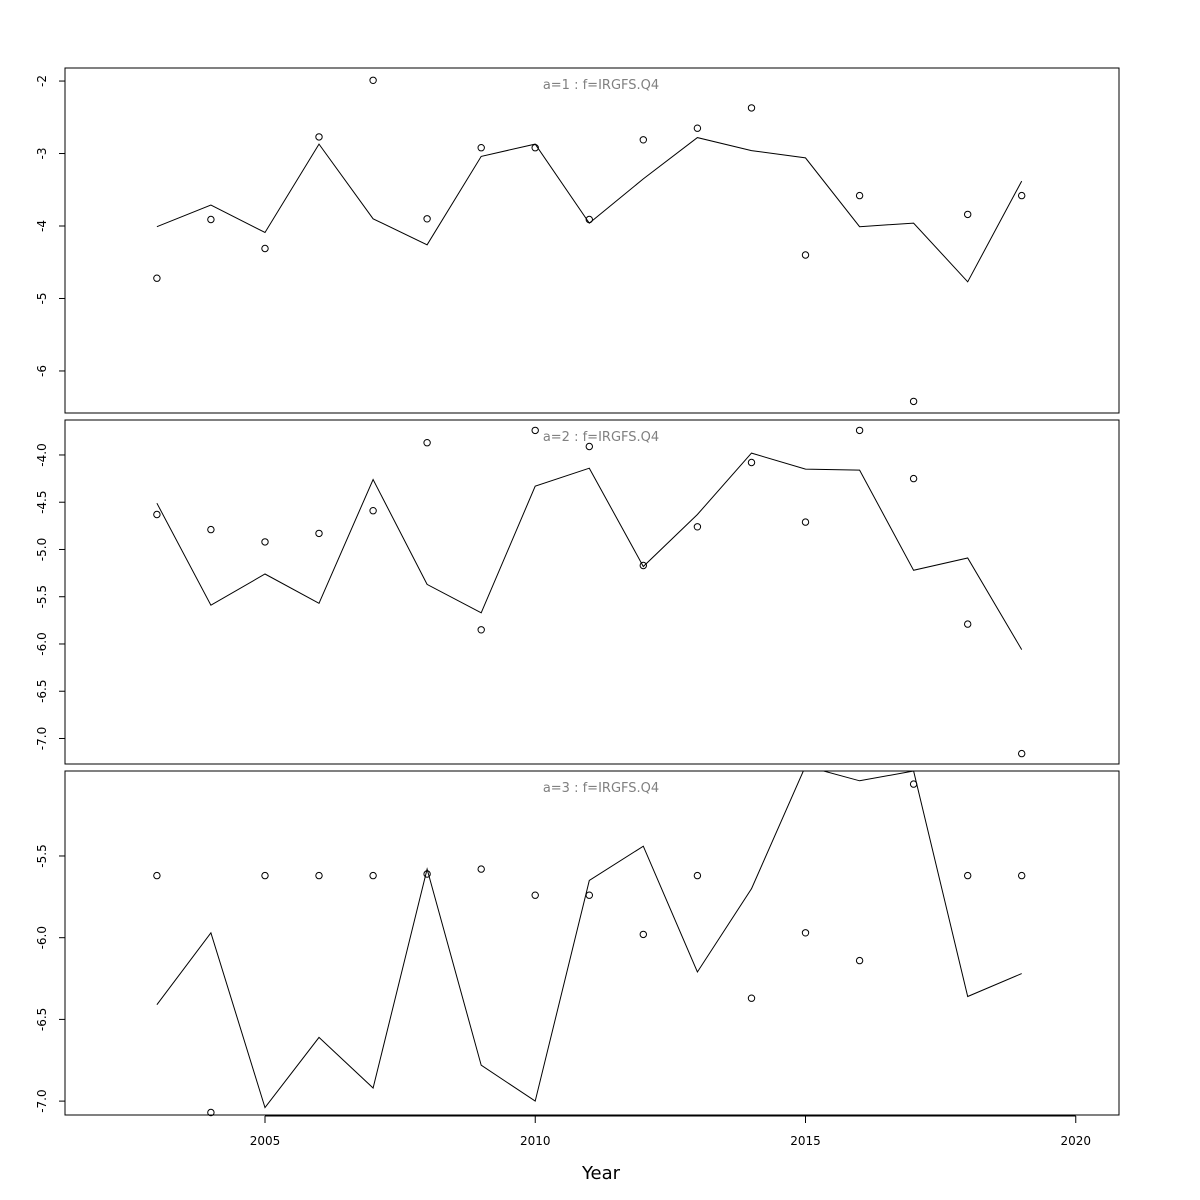 The image size is (1200, 1200). Describe the element at coordinates (42, 154) in the screenshot. I see `y-tick-label: -3` at that location.